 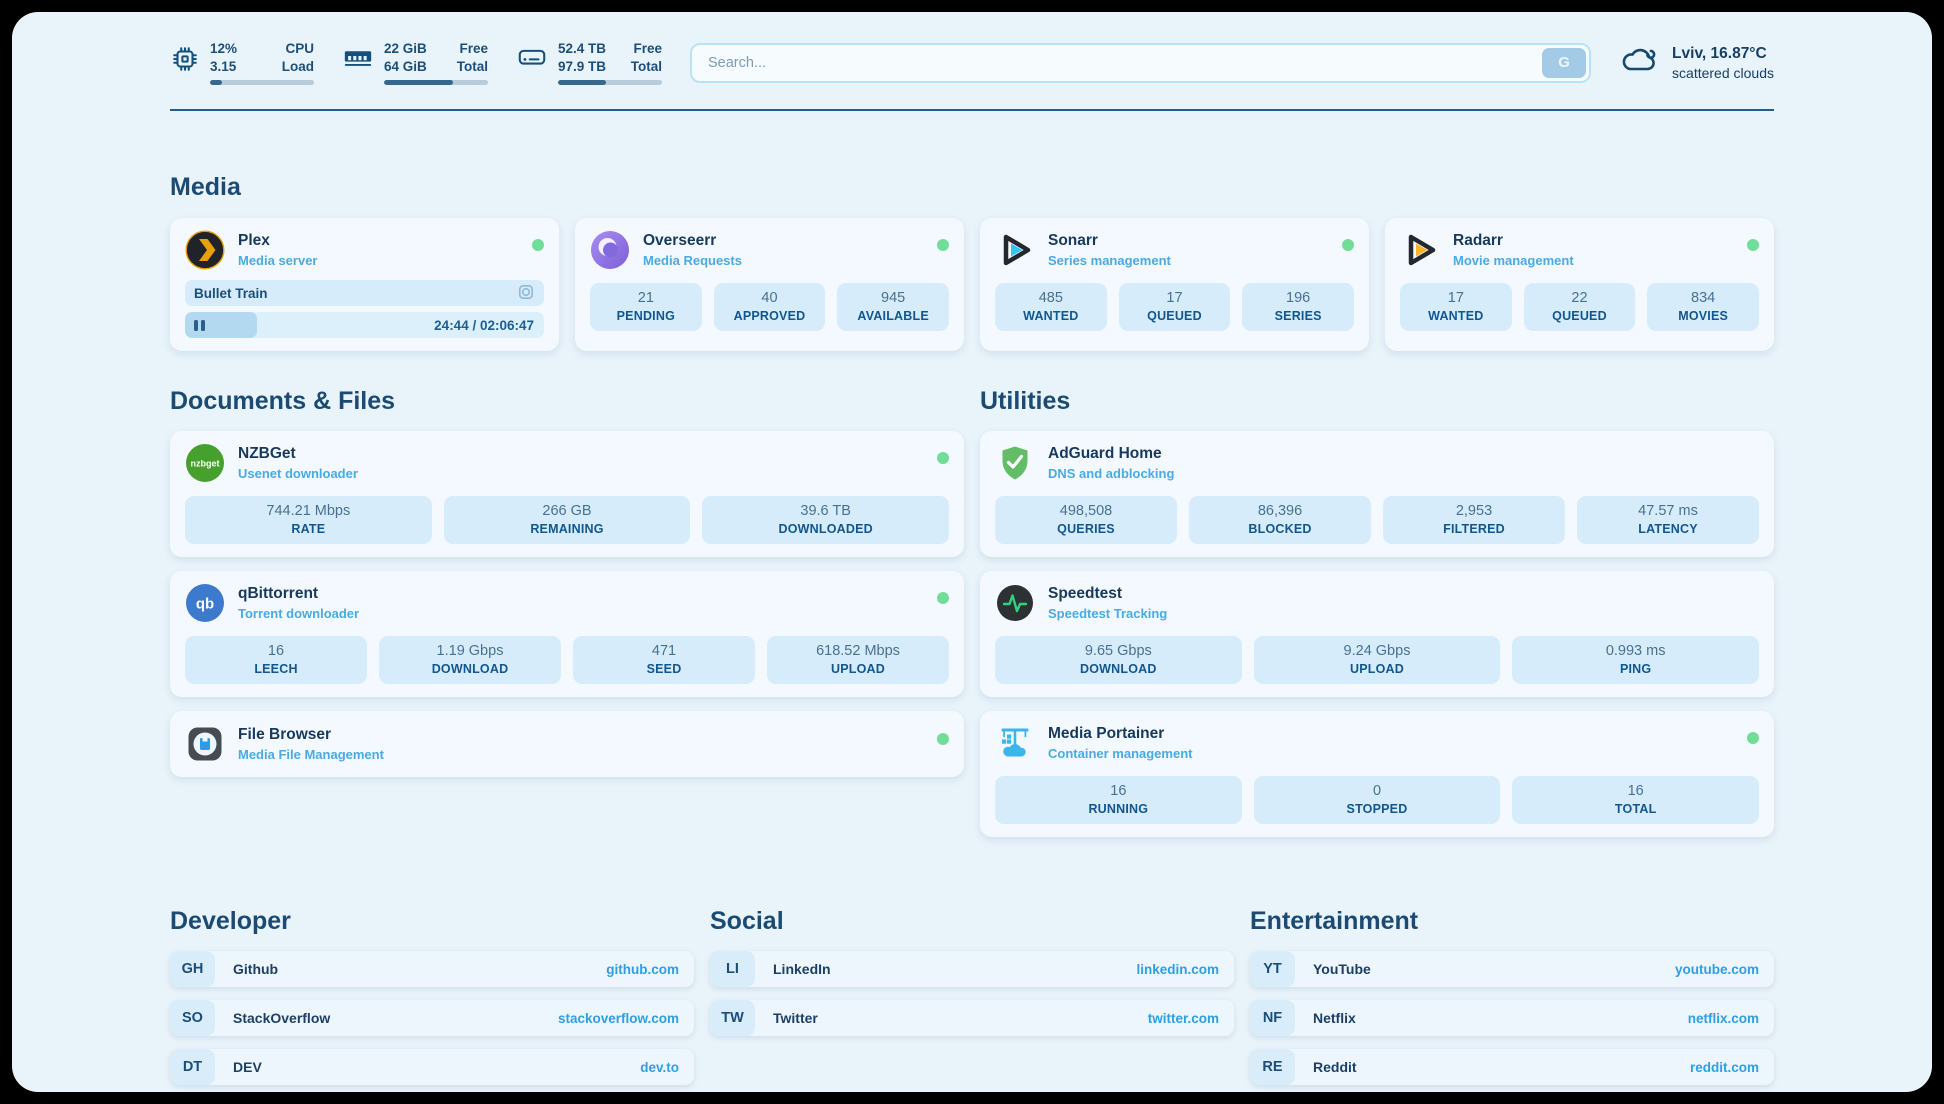 What do you see at coordinates (1051, 307) in the screenshot?
I see `stat-box: 485 WANTED` at bounding box center [1051, 307].